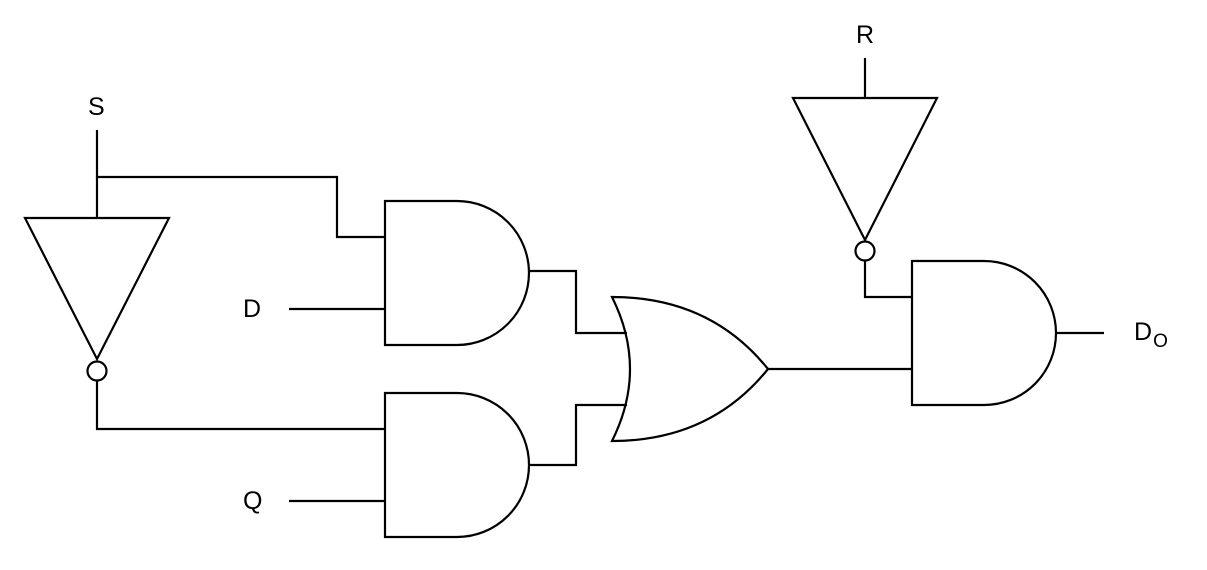 The height and width of the screenshot is (570, 1207). What do you see at coordinates (578, 435) in the screenshot?
I see `wire-and2-to-or` at bounding box center [578, 435].